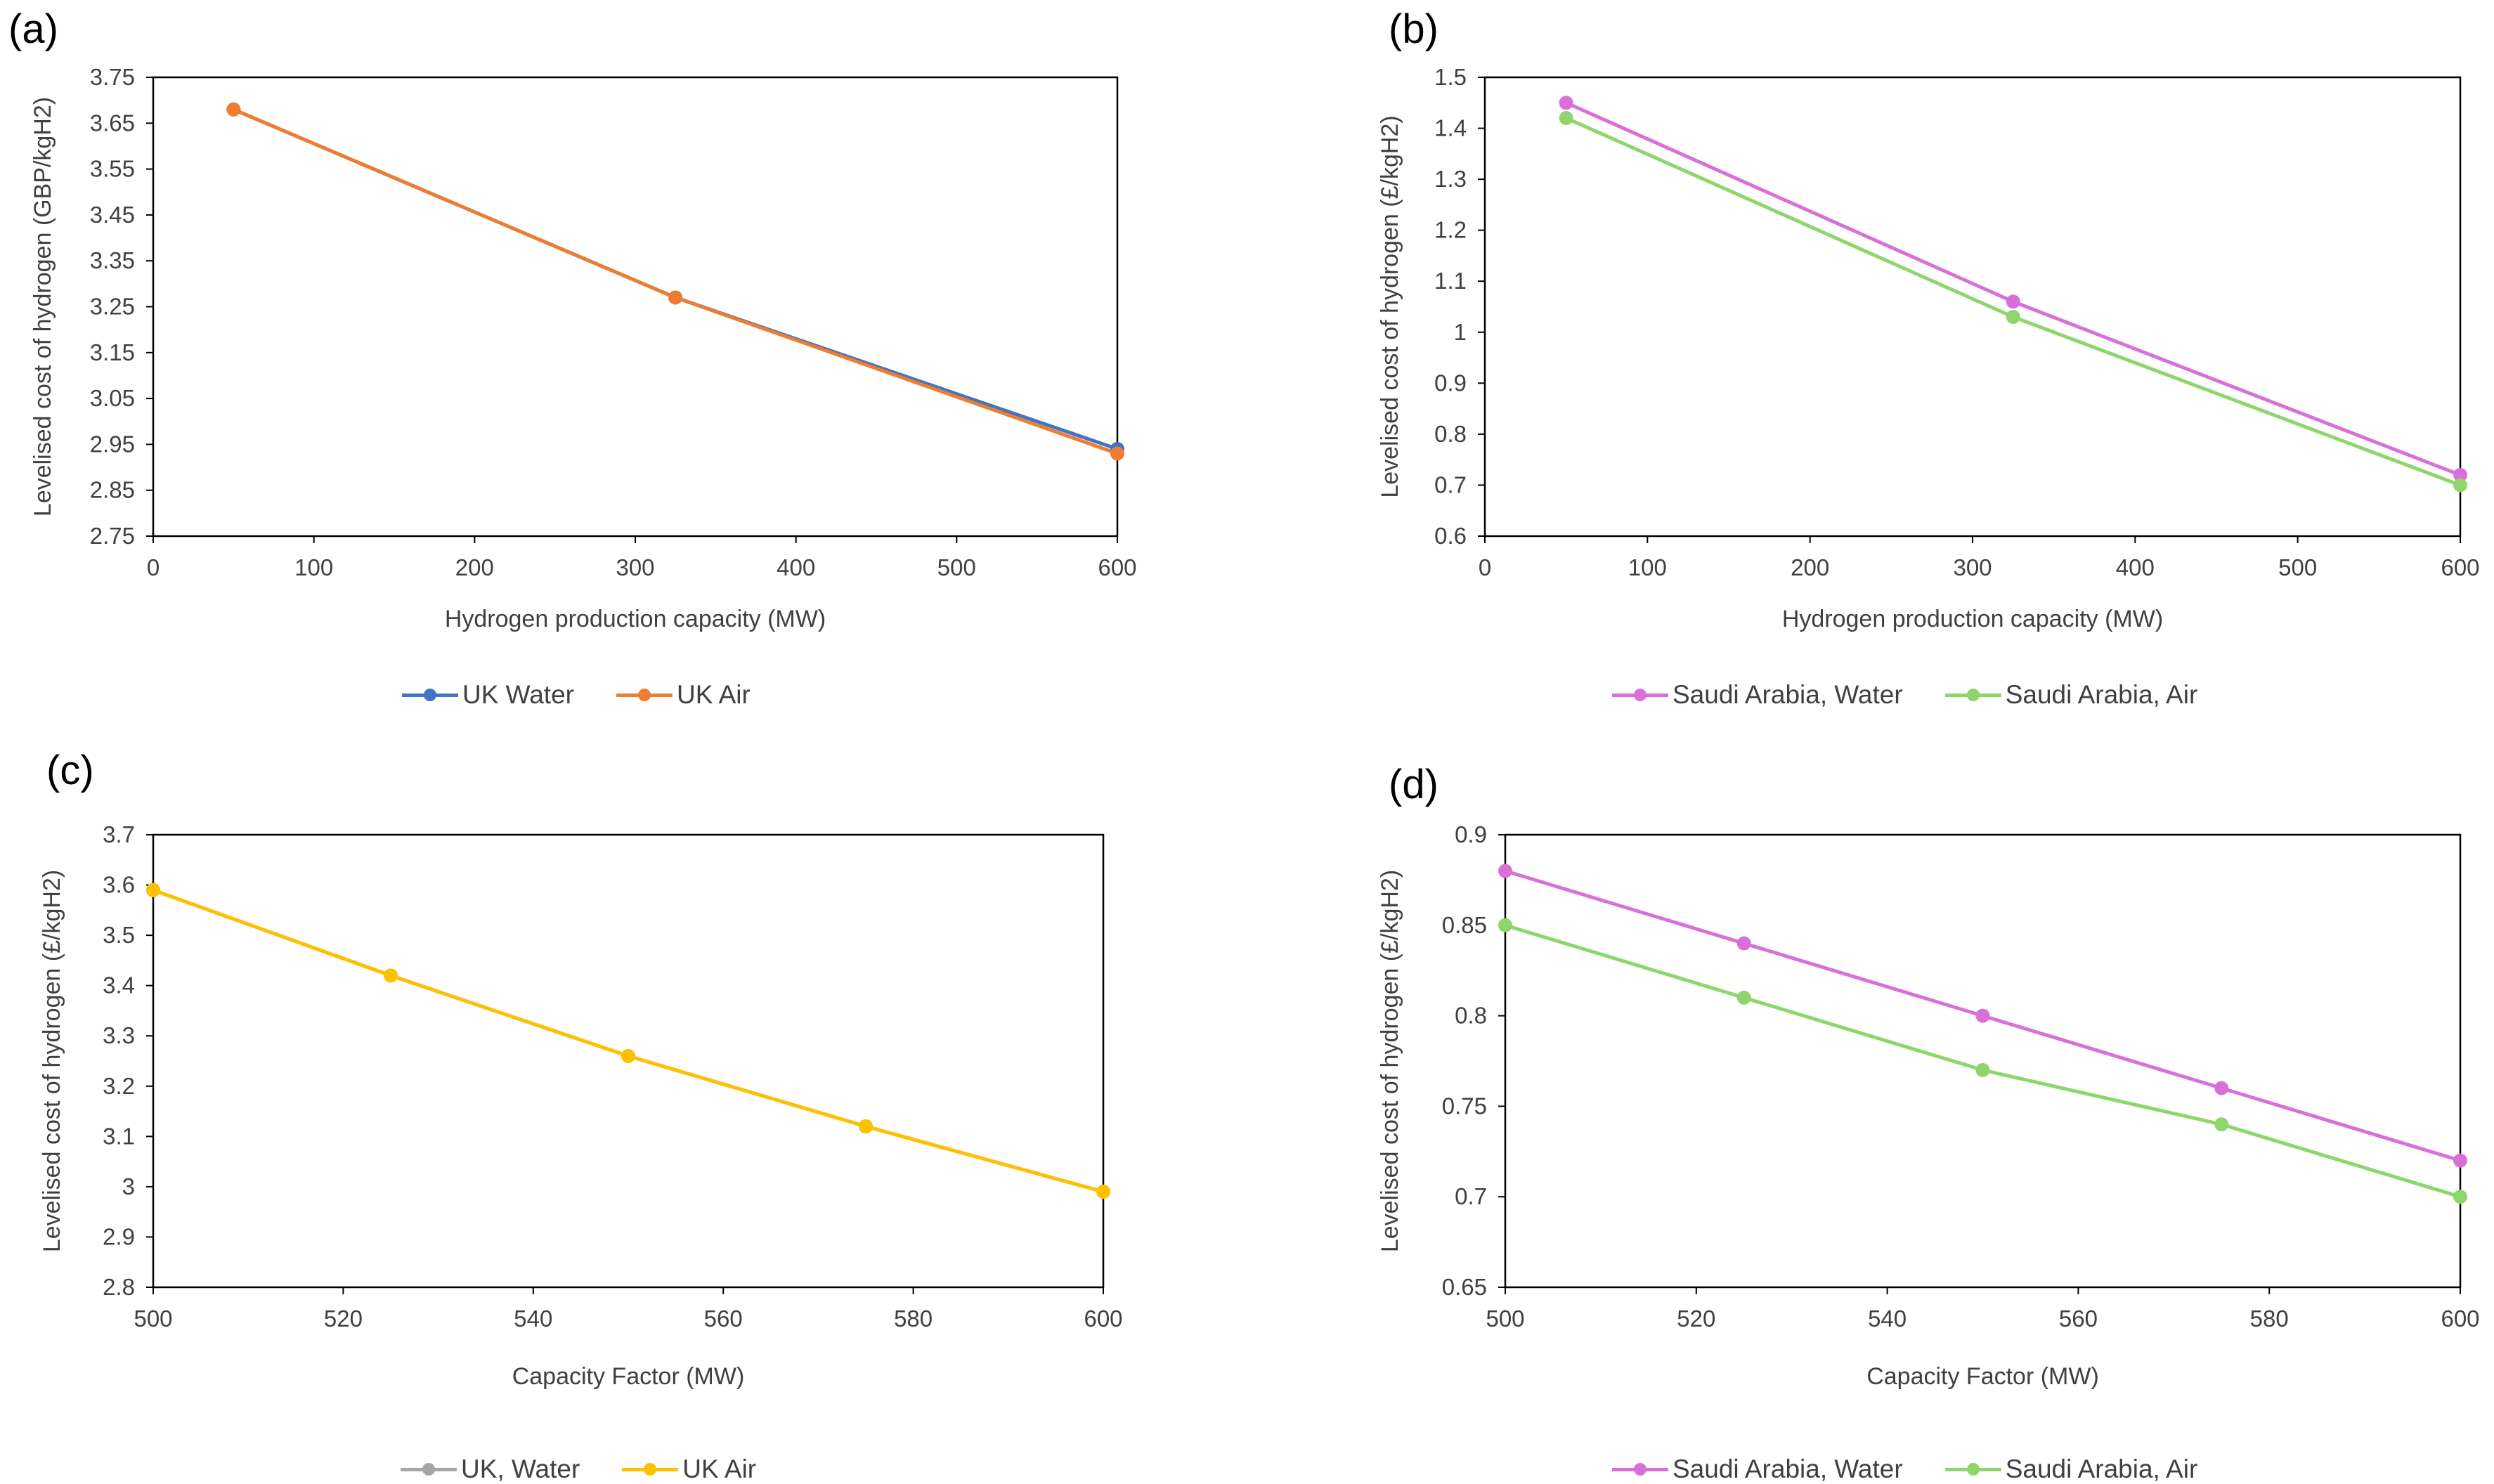  I want to click on y-tick-label: 1.1, so click(1450, 281).